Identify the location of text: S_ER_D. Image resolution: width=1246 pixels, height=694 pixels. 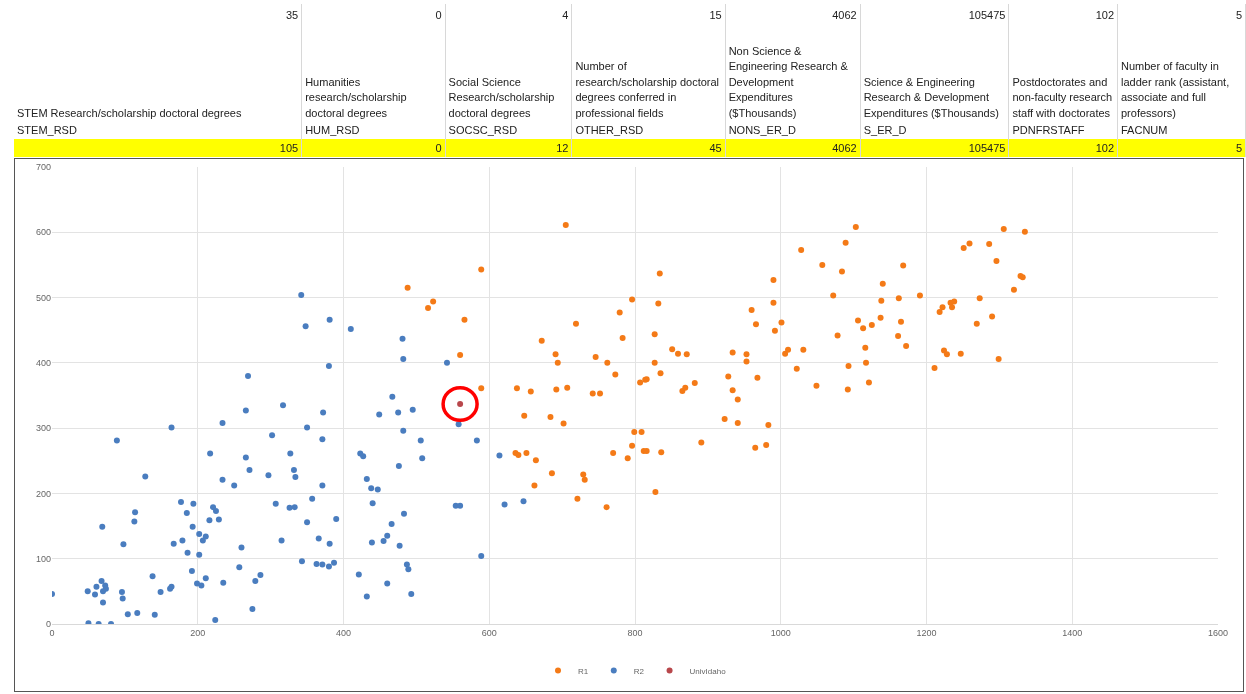
(934, 131).